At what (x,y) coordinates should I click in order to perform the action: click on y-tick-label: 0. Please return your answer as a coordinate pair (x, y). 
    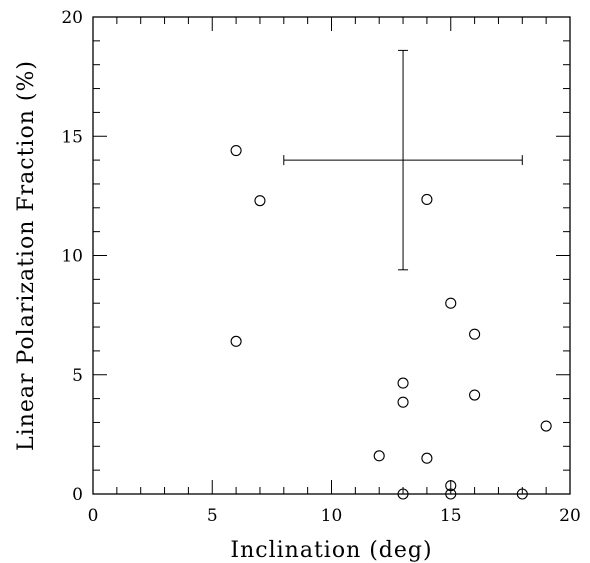
    Looking at the image, I should click on (77, 495).